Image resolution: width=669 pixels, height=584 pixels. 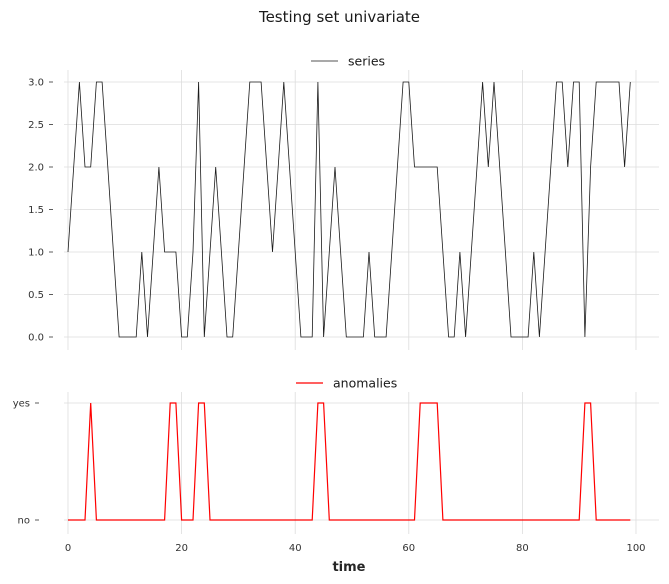 I want to click on svg-text: 20, so click(x=181, y=548).